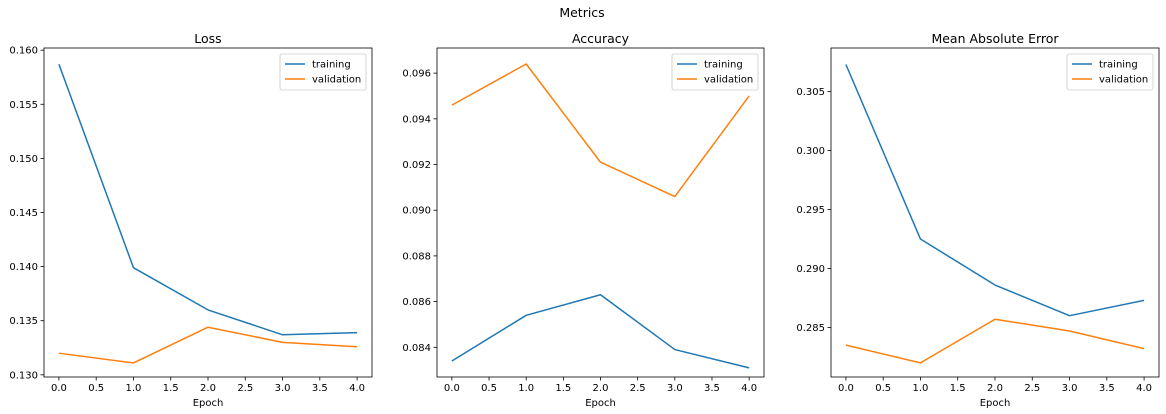 The height and width of the screenshot is (414, 1166). I want to click on y-tick-label: 0.092, so click(416, 165).